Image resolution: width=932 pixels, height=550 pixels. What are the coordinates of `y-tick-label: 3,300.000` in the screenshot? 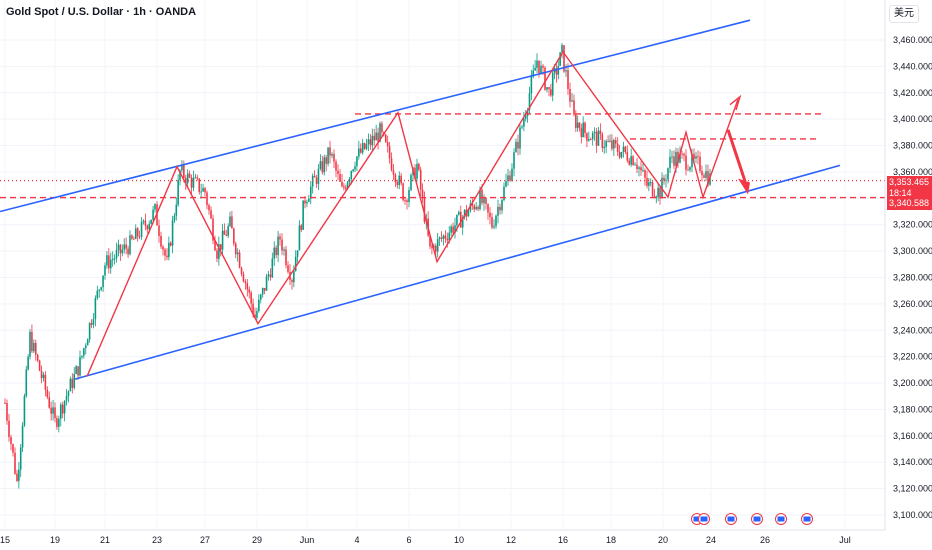 It's located at (912, 251).